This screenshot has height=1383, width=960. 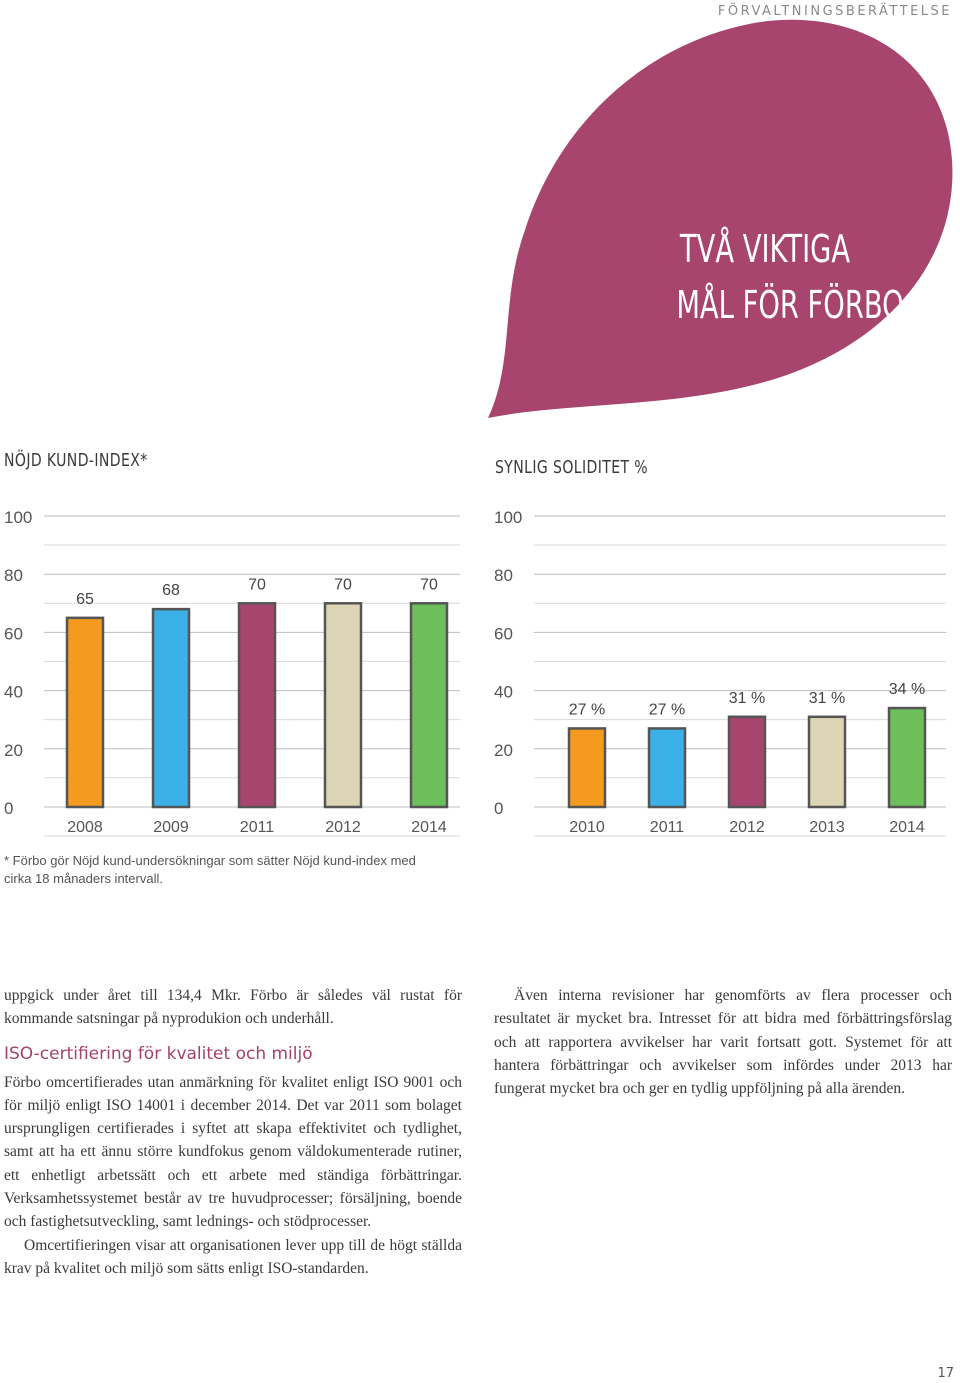 What do you see at coordinates (572, 467) in the screenshot?
I see `chart-title-soliditet: SYNLIG SOLIDITET %` at bounding box center [572, 467].